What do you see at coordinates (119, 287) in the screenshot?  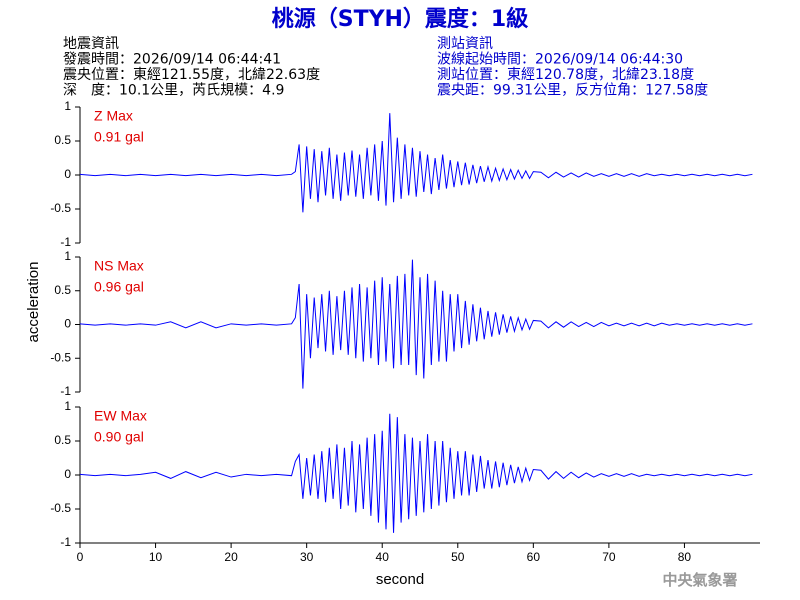 I see `max-label: 0.96 gal` at bounding box center [119, 287].